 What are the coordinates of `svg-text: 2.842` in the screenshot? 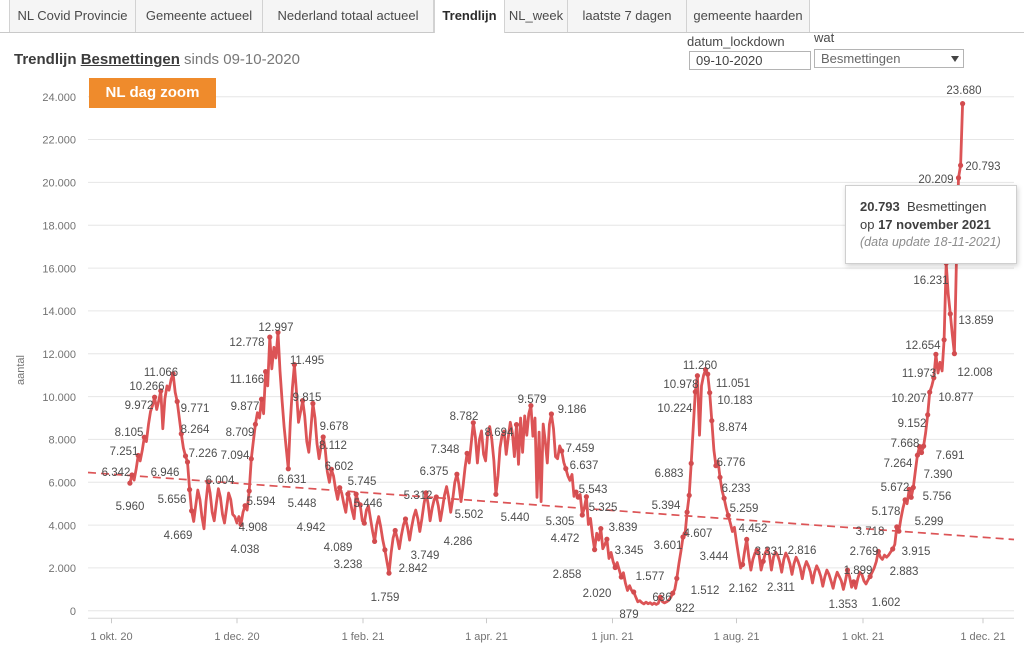 It's located at (413, 569).